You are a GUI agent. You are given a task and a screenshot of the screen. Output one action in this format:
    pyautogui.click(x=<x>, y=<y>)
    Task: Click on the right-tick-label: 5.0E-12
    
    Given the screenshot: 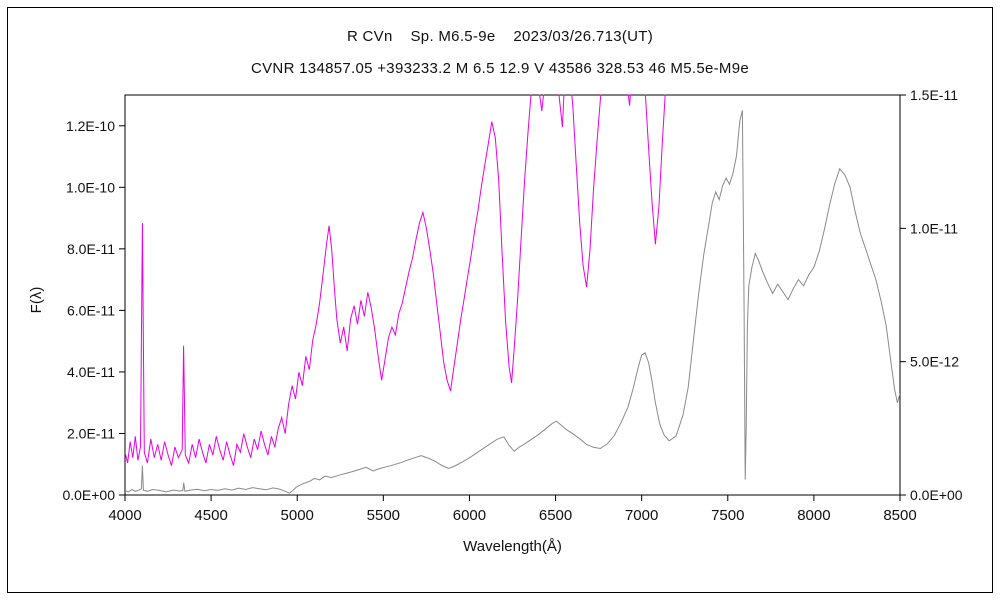 What is the action you would take?
    pyautogui.click(x=934, y=362)
    